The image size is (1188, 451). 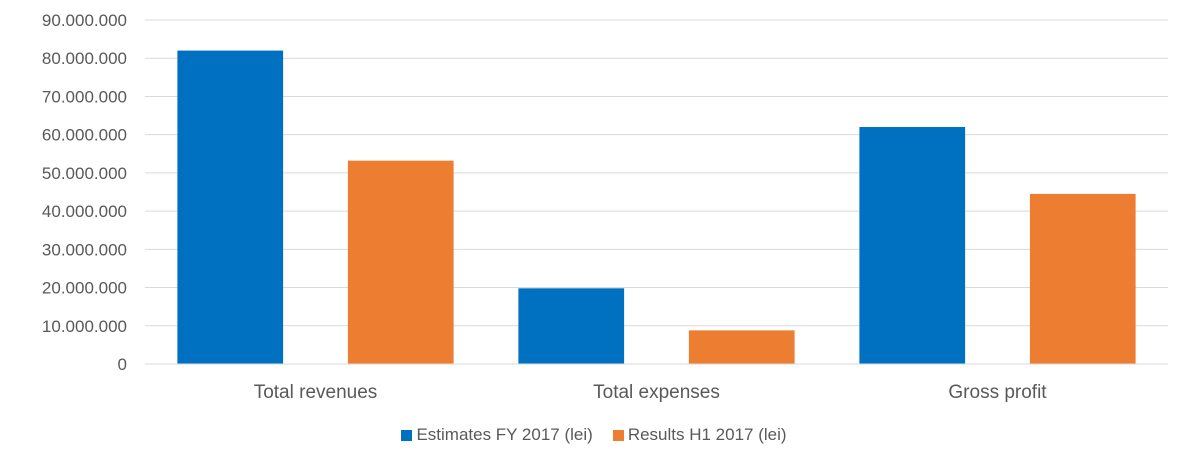 I want to click on x-category-label: Total expenses, so click(x=656, y=392).